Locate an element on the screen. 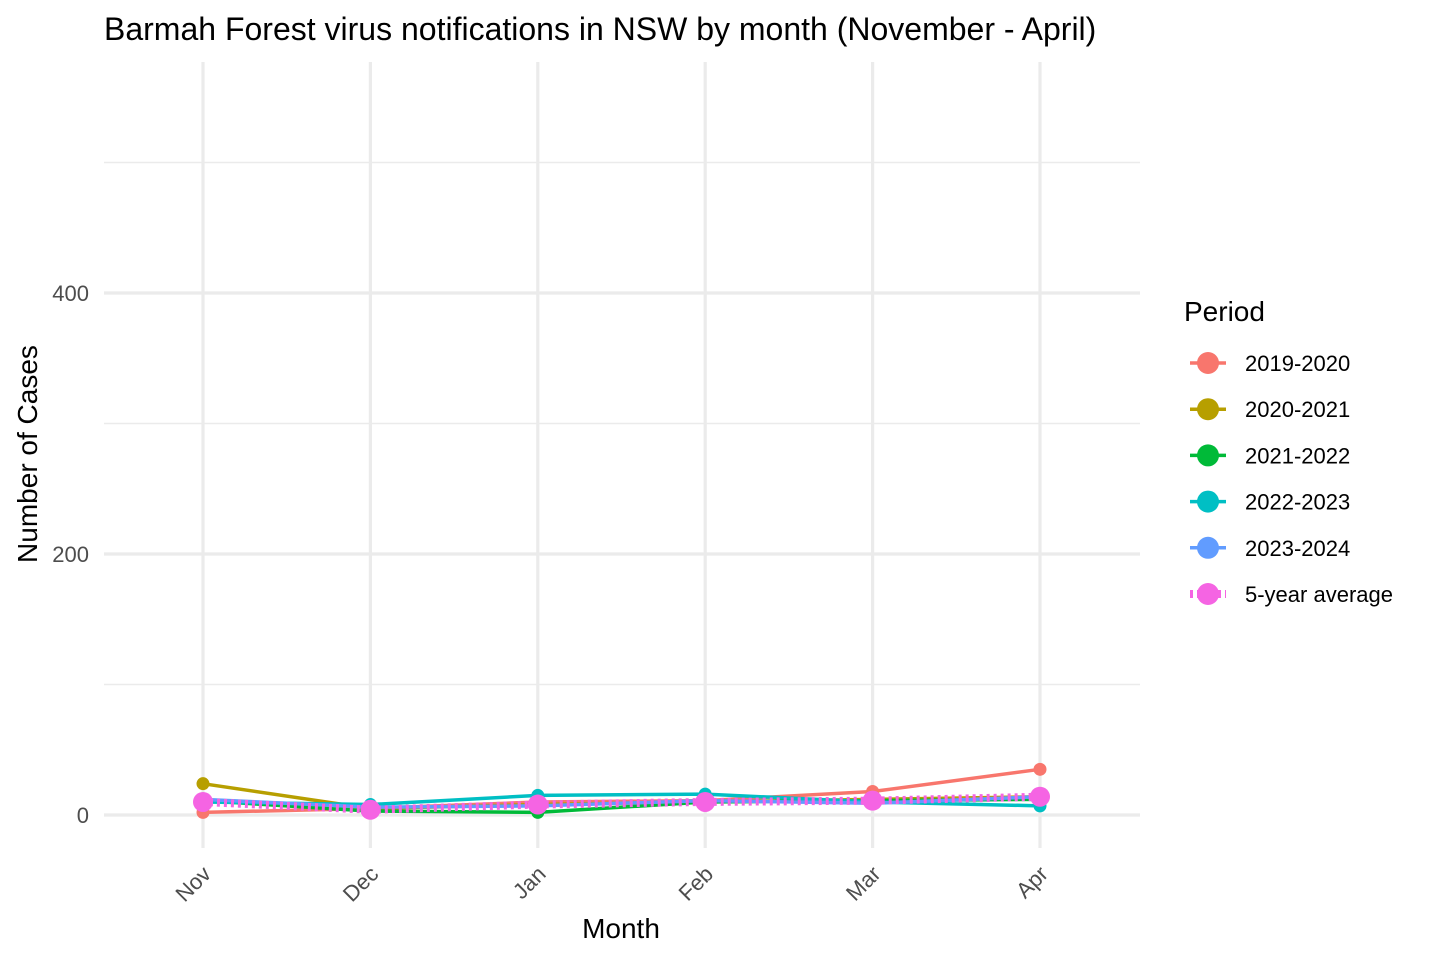 The width and height of the screenshot is (1440, 965). legend-item: 2020-2021 is located at coordinates (1270, 409).